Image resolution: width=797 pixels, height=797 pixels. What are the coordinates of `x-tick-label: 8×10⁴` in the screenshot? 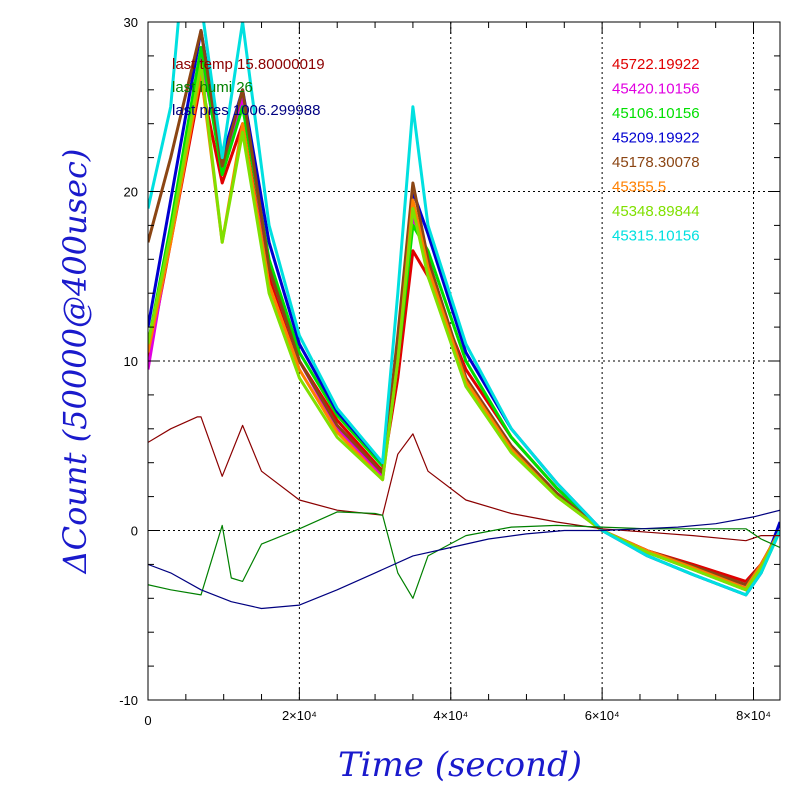 It's located at (753, 715).